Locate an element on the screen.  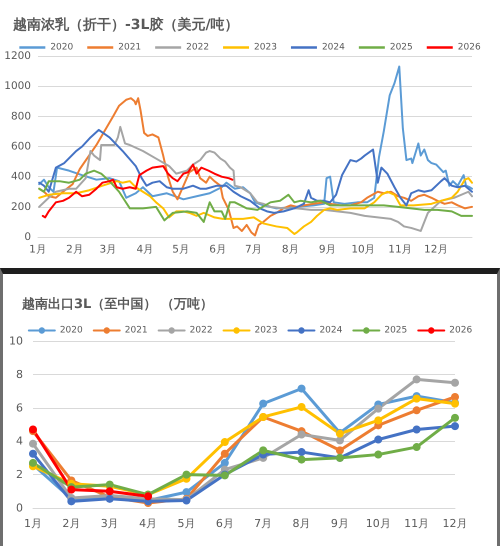
y-tick-label: 8 is located at coordinates (19, 374).